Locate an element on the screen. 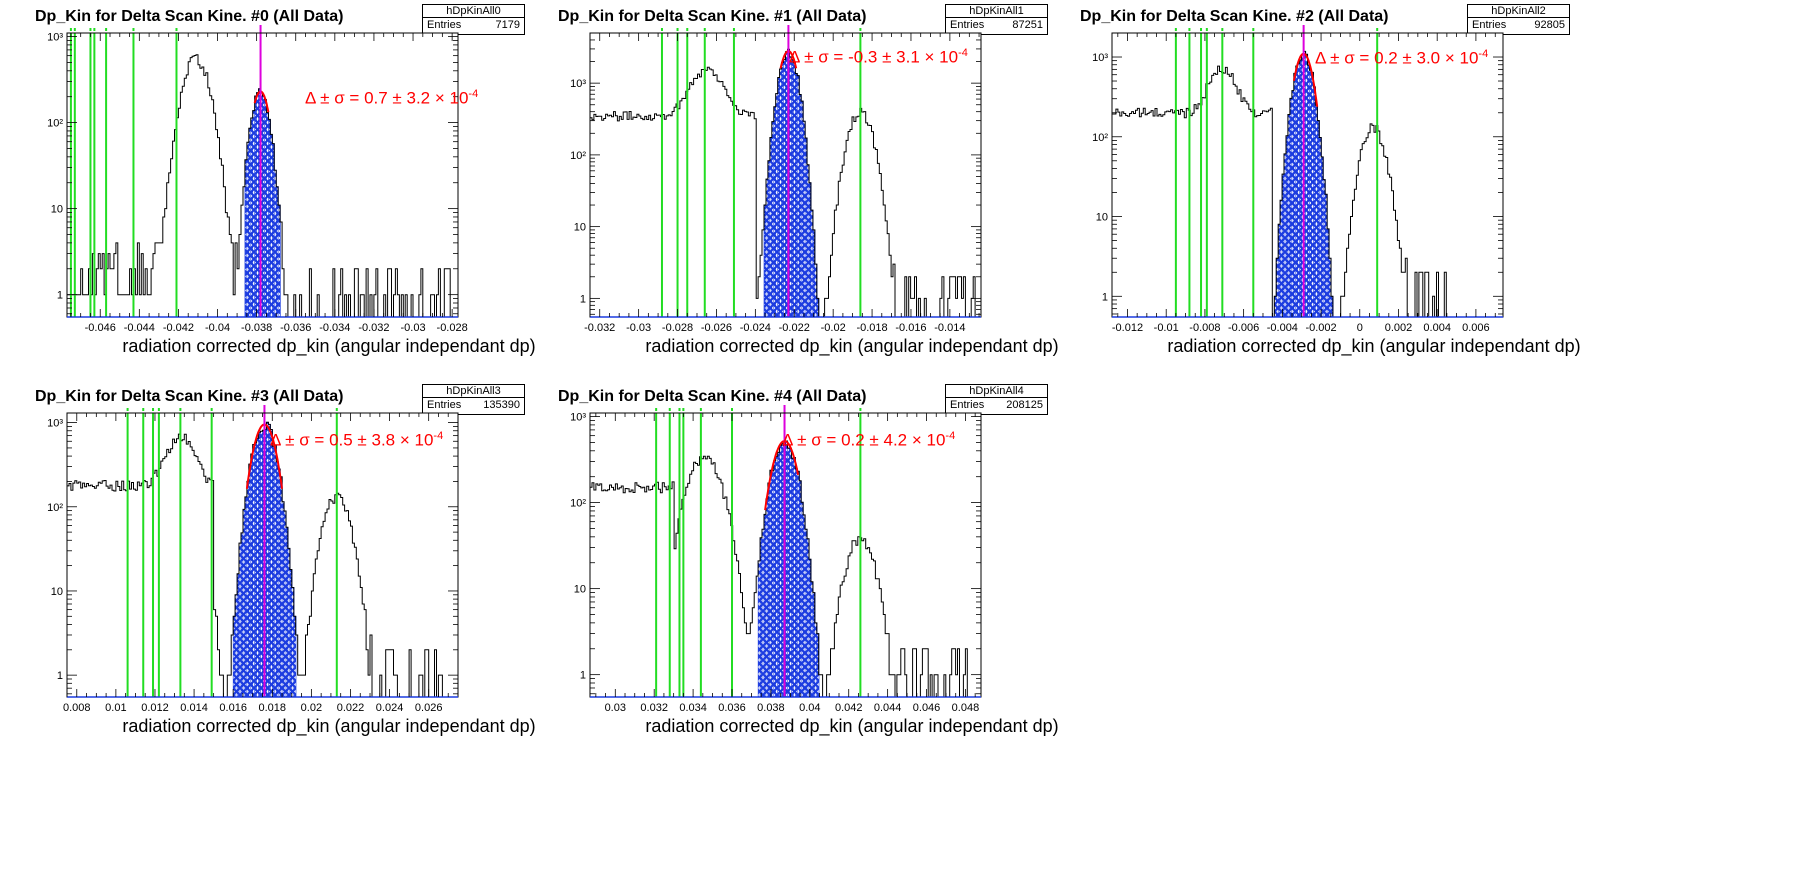 This screenshot has height=872, width=1796. x-tick-label: -0.038 is located at coordinates (256, 328).